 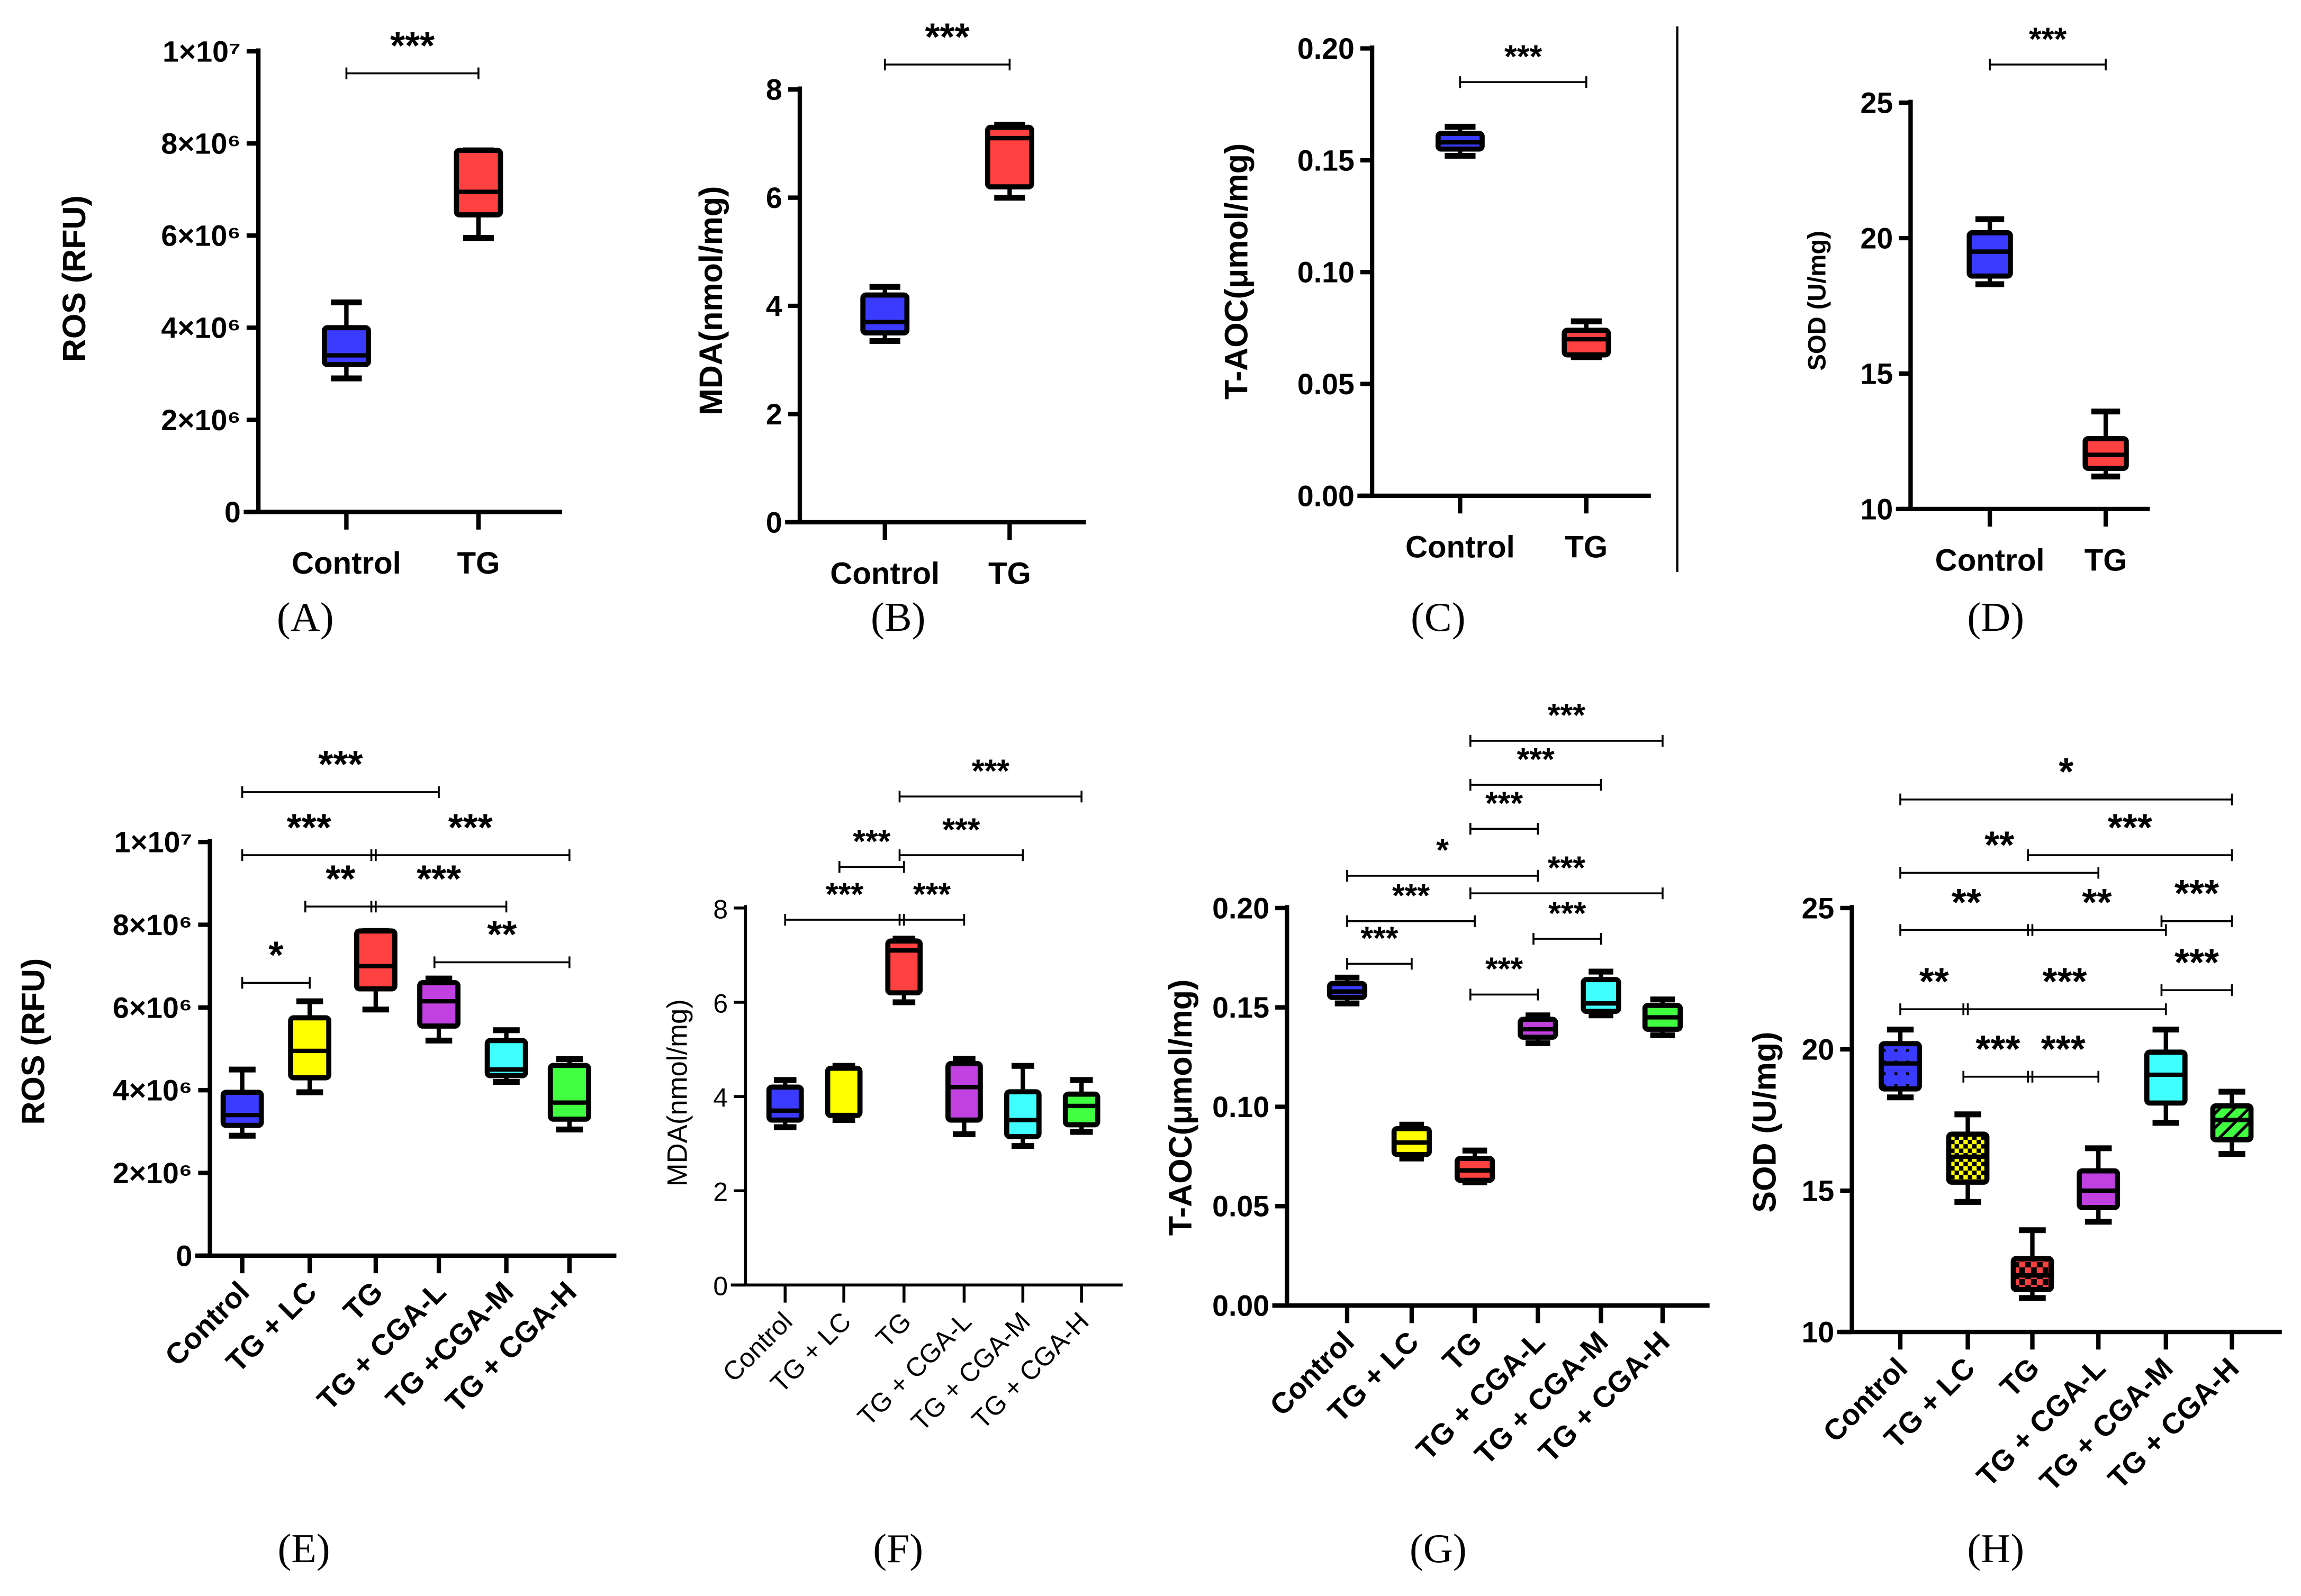 I want to click on y-tick-label: 10, so click(x=1876, y=509).